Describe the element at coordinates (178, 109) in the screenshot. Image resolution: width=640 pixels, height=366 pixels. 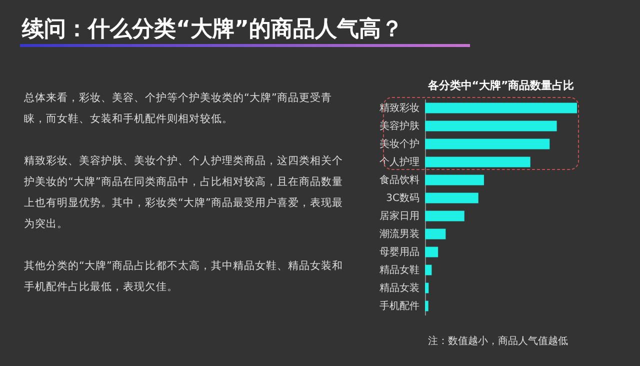
I see `text: 总体来看，彩妆、美容、个护等个护美妆类的“大牌”商品更受青睐，而女鞋、女装和手机配件则相对较低。` at that location.